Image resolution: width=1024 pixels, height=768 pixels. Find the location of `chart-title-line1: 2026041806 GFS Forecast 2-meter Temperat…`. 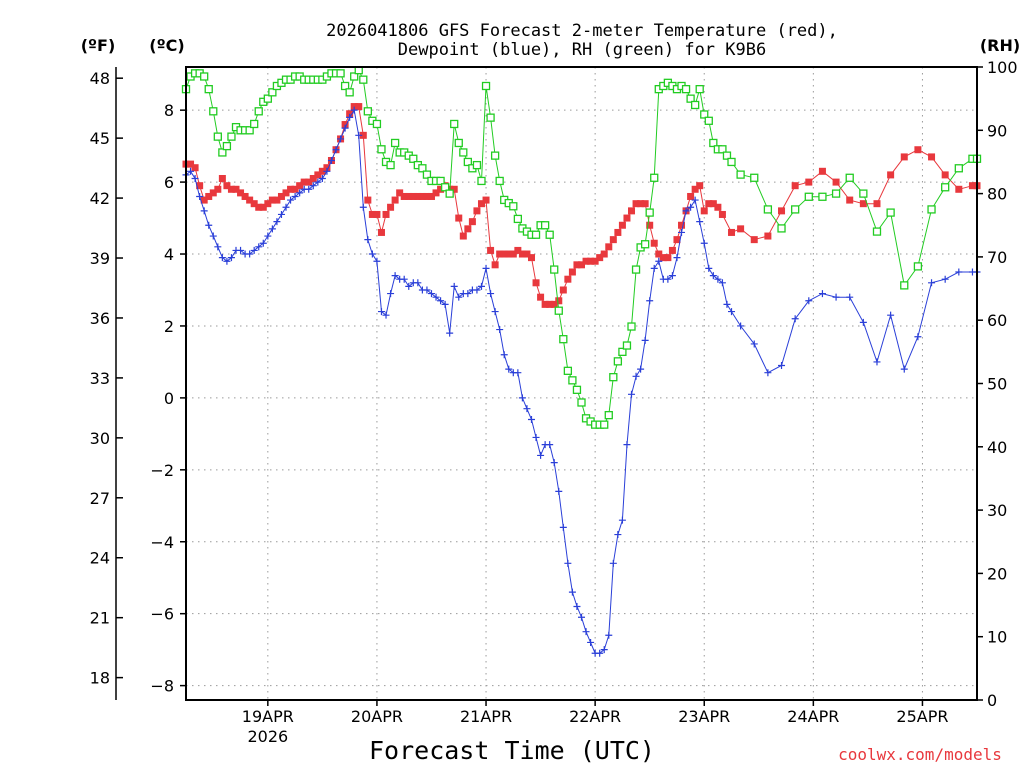

chart-title-line1: 2026041806 GFS Forecast 2-meter Temperat… is located at coordinates (582, 31).